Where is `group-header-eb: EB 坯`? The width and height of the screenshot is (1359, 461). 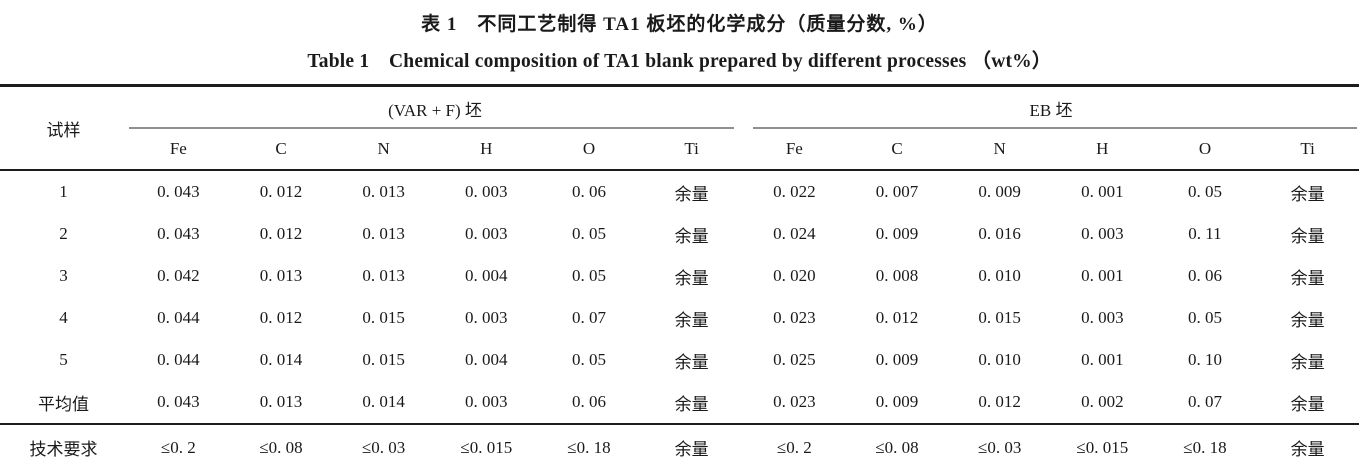 group-header-eb: EB 坯 is located at coordinates (1051, 108).